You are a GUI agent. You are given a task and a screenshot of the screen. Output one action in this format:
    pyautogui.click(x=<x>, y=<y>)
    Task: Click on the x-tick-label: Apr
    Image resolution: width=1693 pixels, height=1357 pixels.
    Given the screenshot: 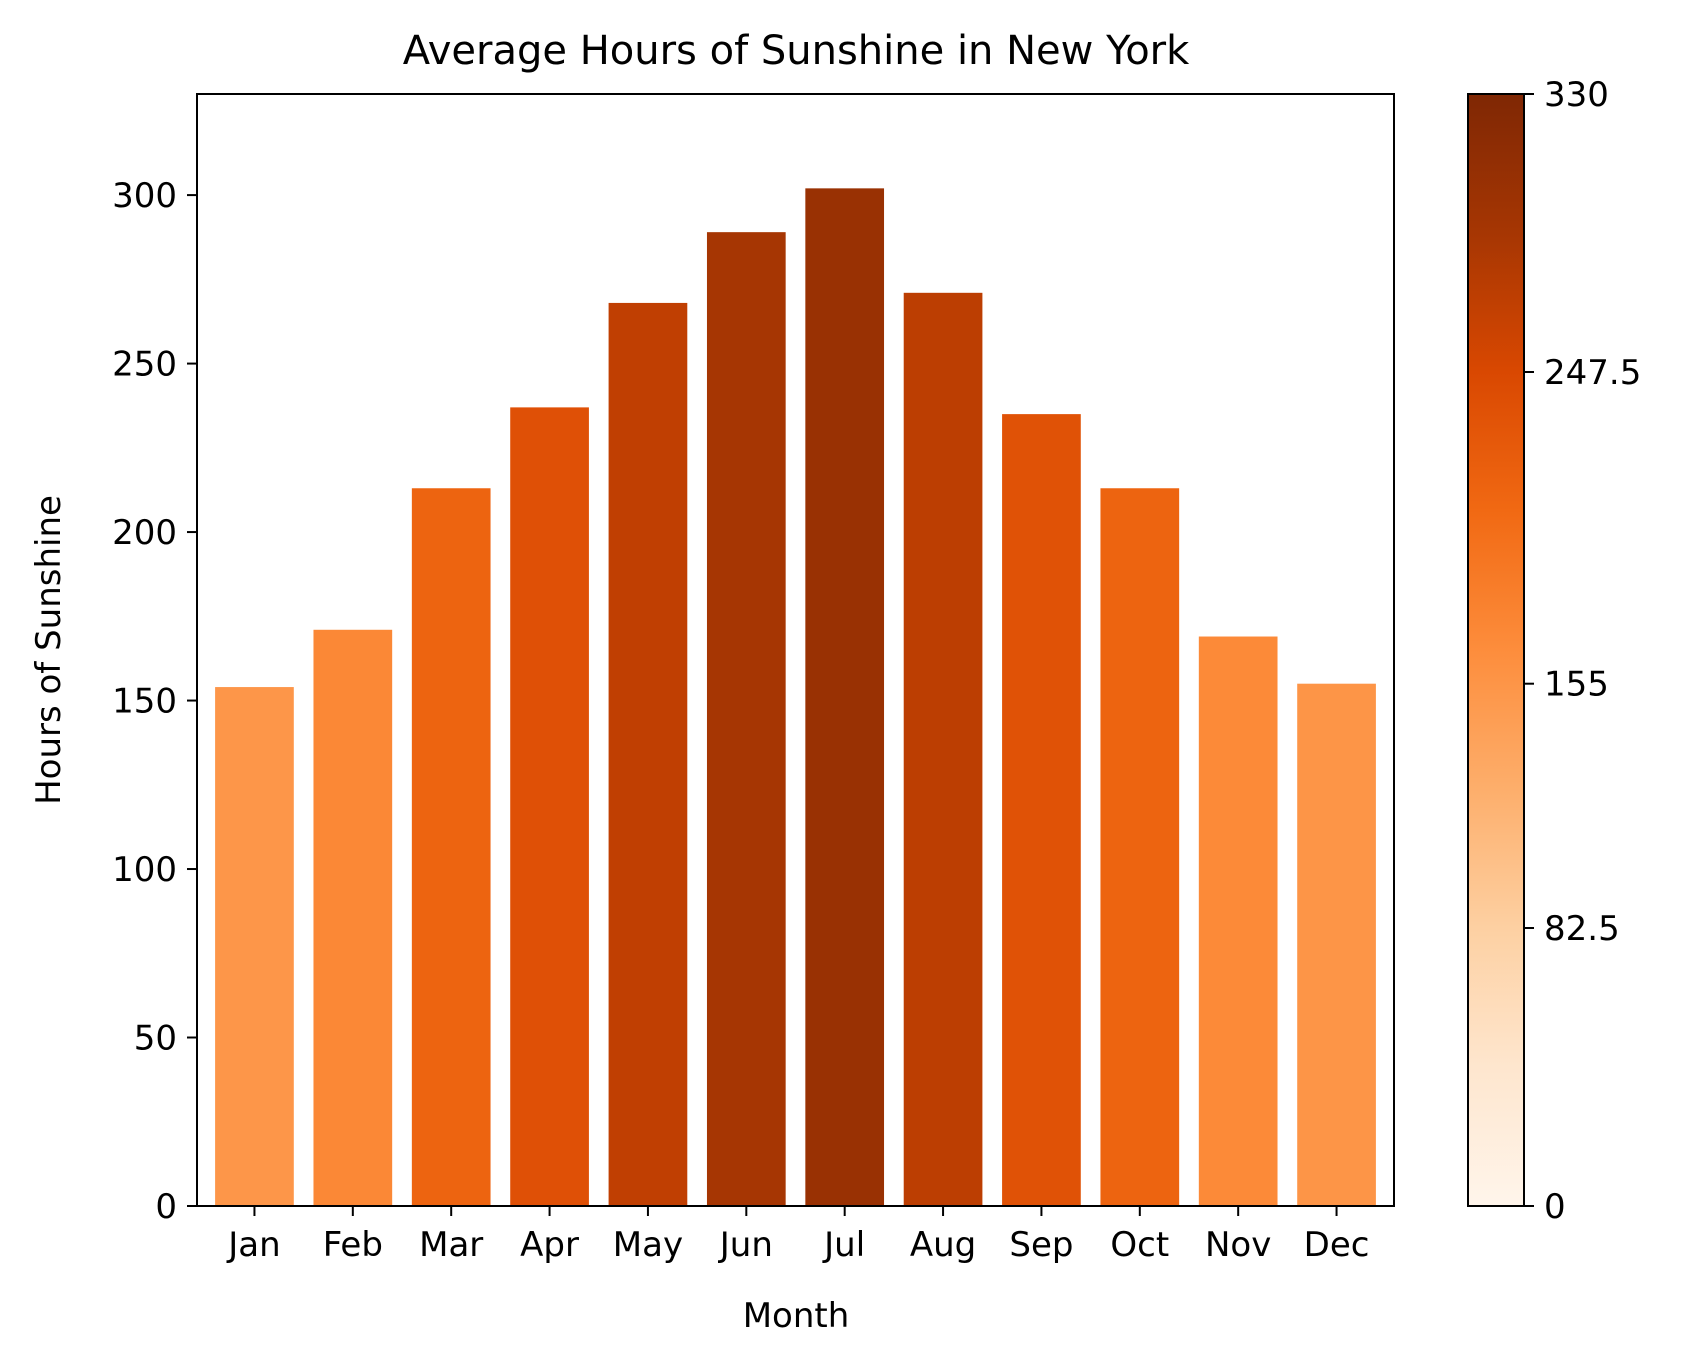 What is the action you would take?
    pyautogui.click(x=549, y=1245)
    